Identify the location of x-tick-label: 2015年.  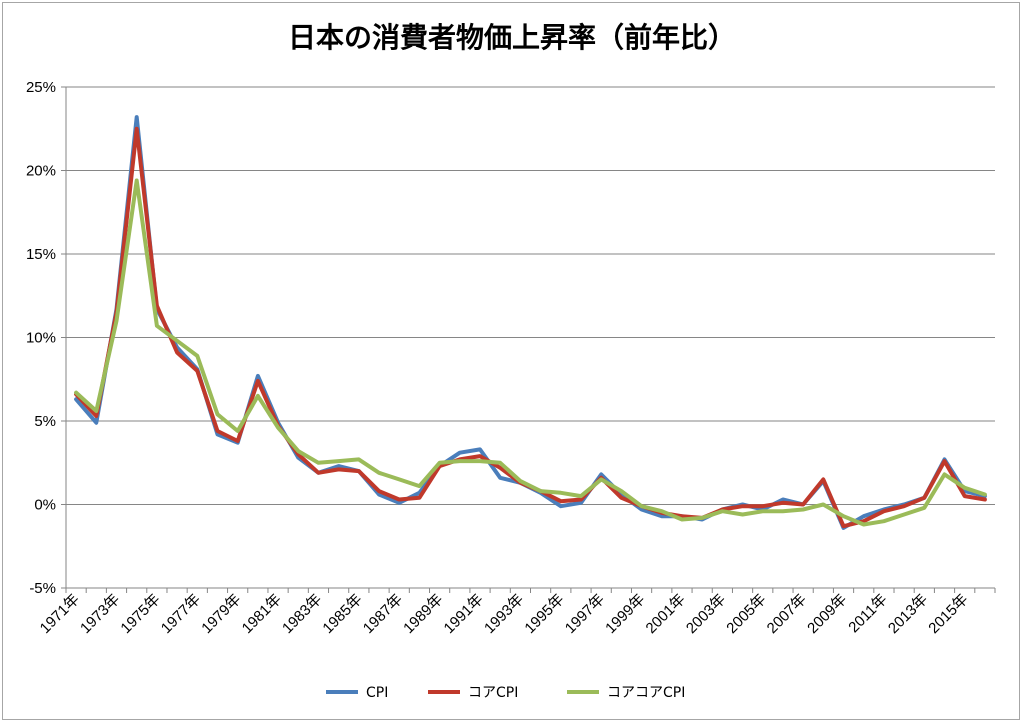
(948, 614).